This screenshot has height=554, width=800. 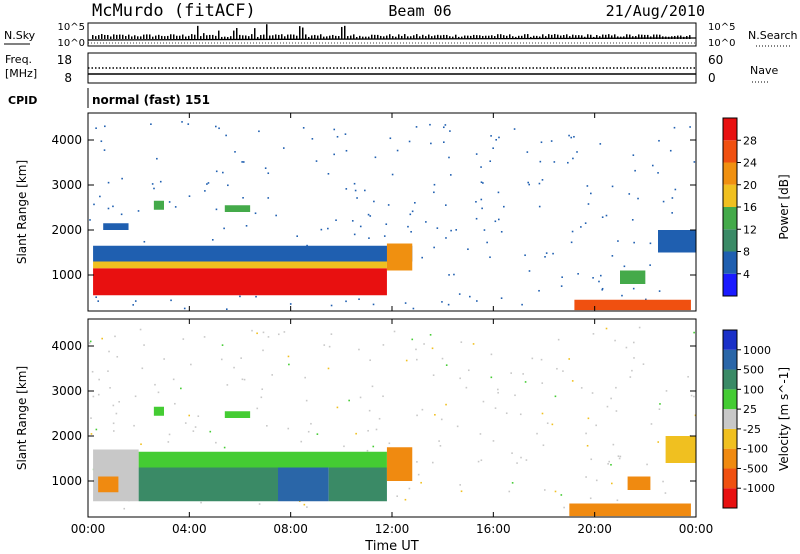 What do you see at coordinates (750, 163) in the screenshot?
I see `colorbar-tick-label: 24` at bounding box center [750, 163].